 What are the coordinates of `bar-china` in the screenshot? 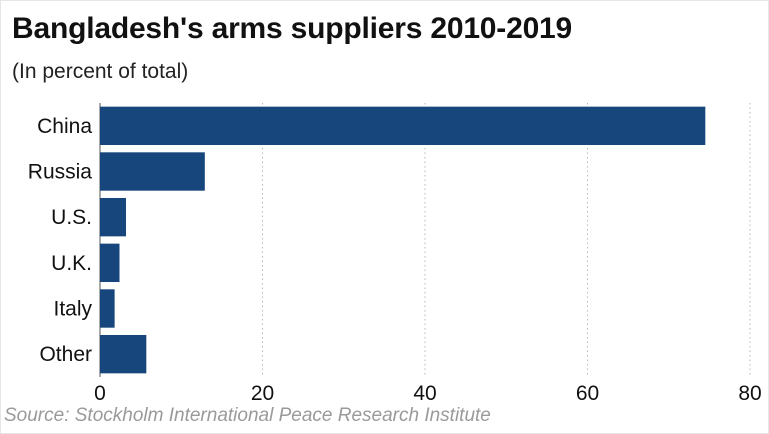 It's located at (403, 126).